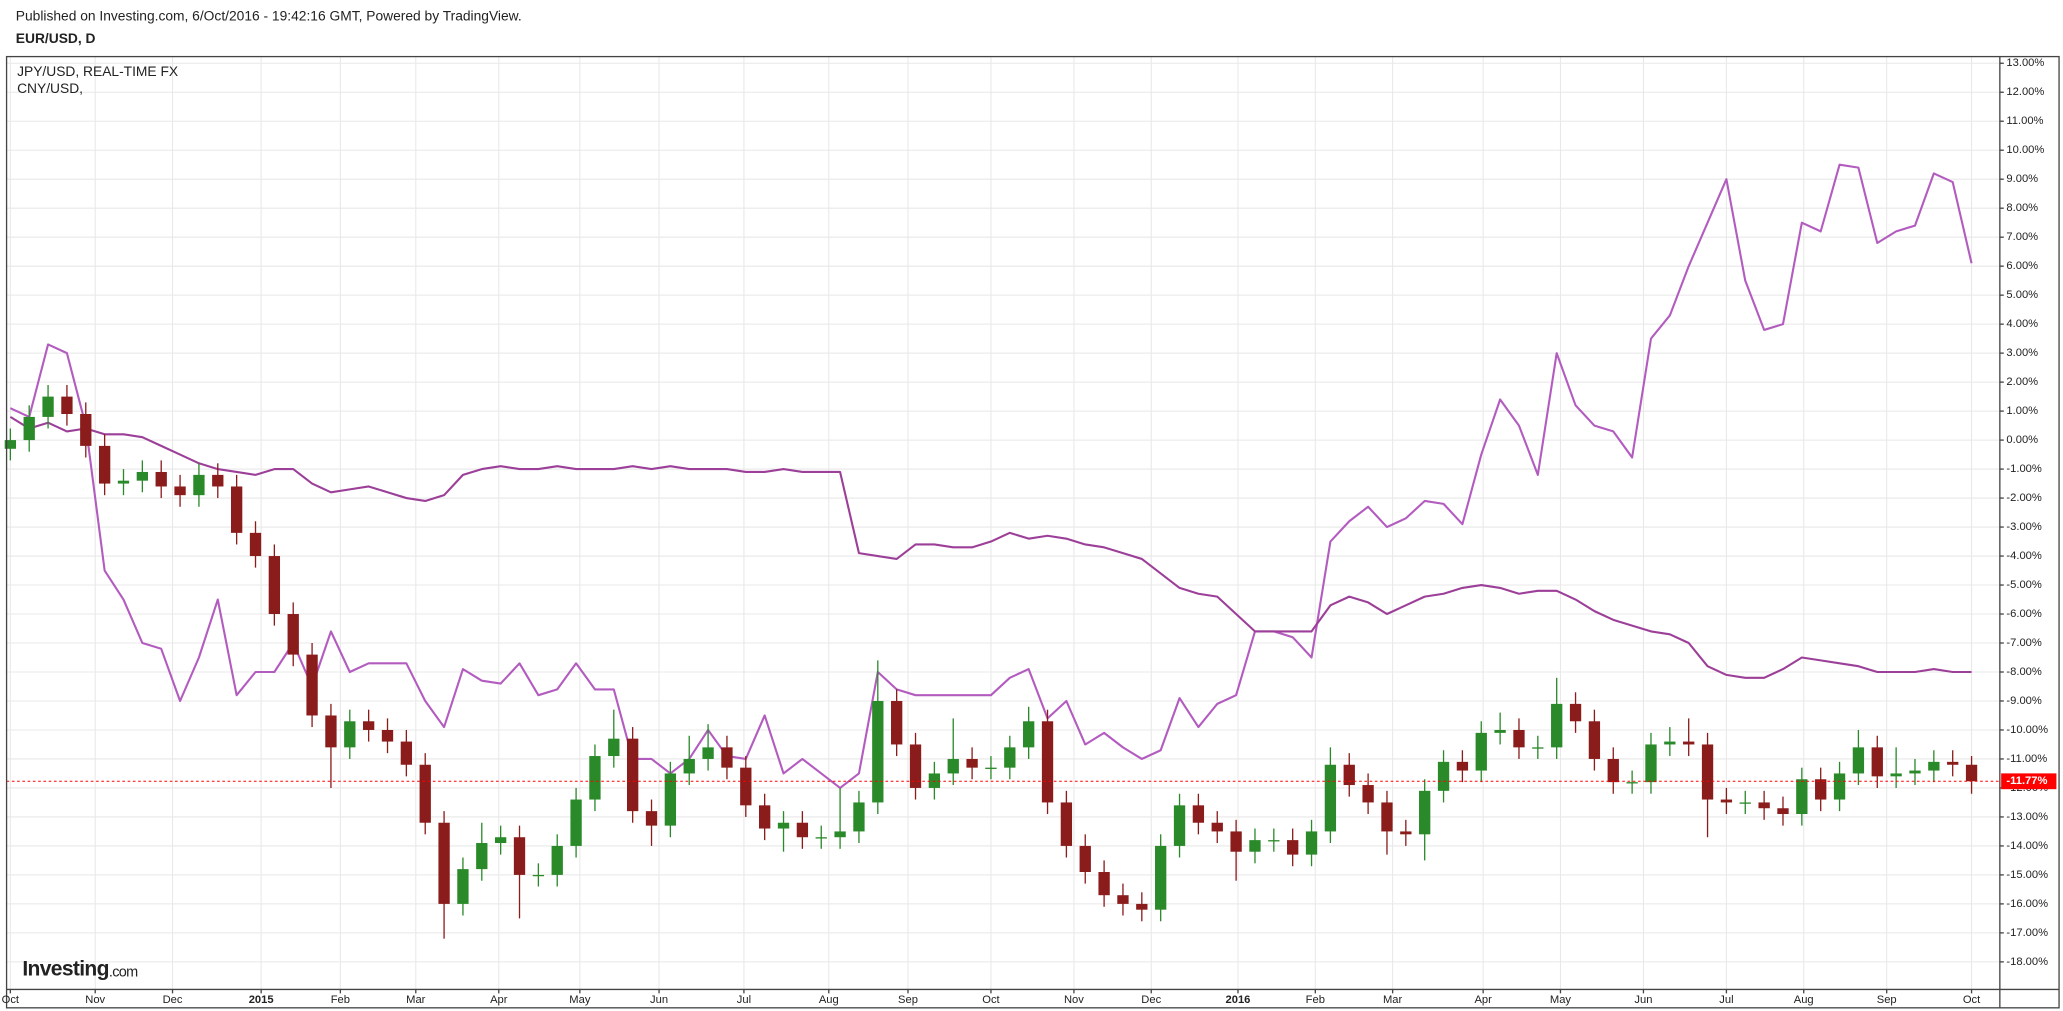  Describe the element at coordinates (2022, 411) in the screenshot. I see `y-tick-label: 1.00%` at that location.